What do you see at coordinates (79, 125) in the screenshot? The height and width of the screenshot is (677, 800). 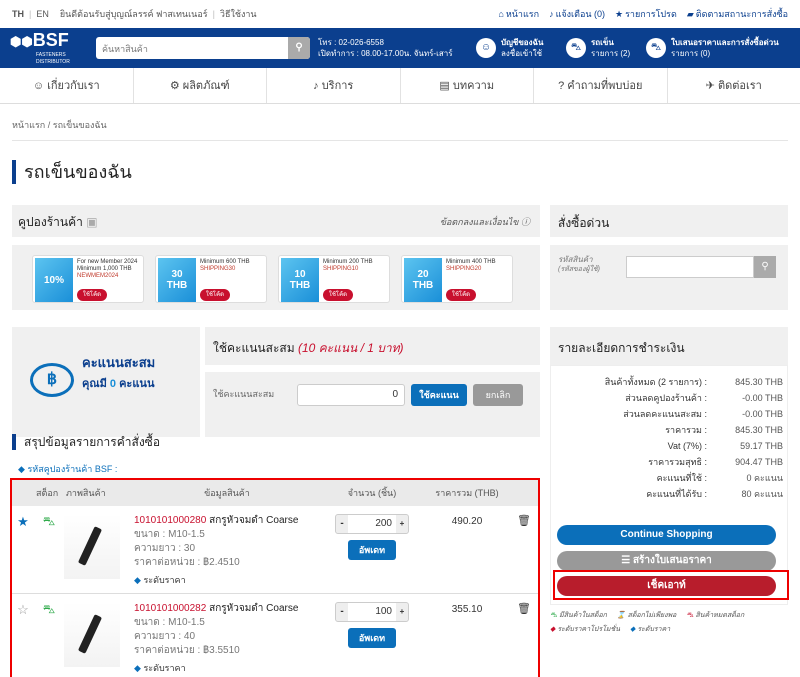 I see `breadcrumb-current: รถเข็นของฉัน` at bounding box center [79, 125].